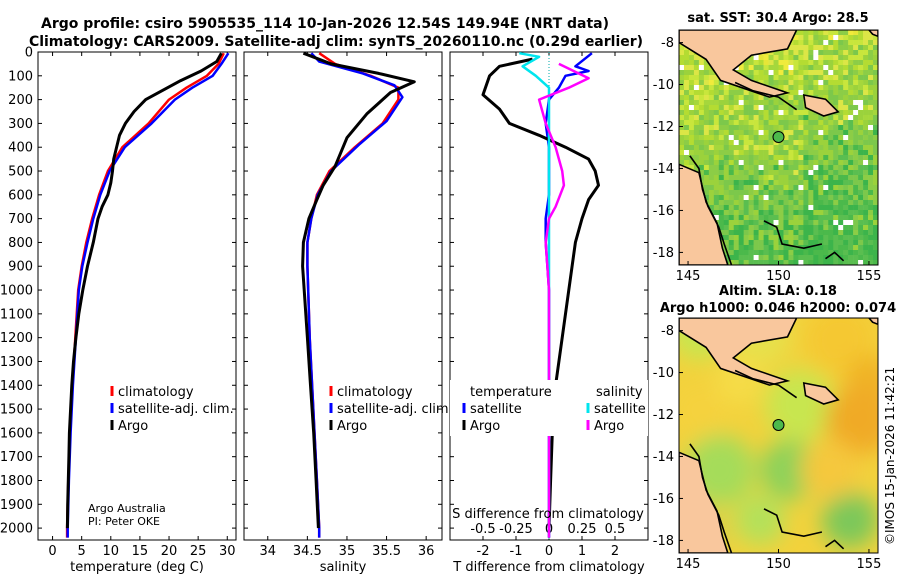 The width and height of the screenshot is (900, 580). I want to click on sla-anomaly-patch, so click(703, 410).